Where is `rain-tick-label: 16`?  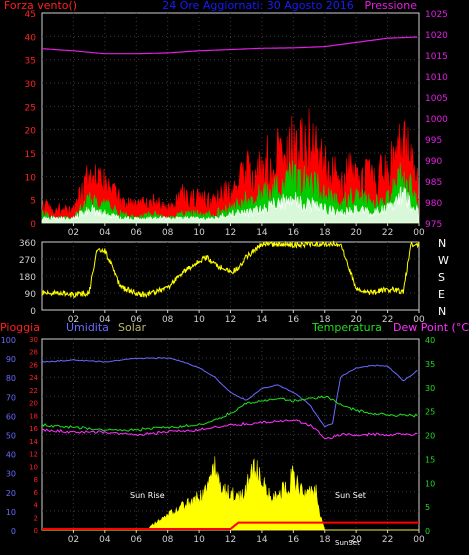
rain-tick-label: 16 is located at coordinates (33, 429).